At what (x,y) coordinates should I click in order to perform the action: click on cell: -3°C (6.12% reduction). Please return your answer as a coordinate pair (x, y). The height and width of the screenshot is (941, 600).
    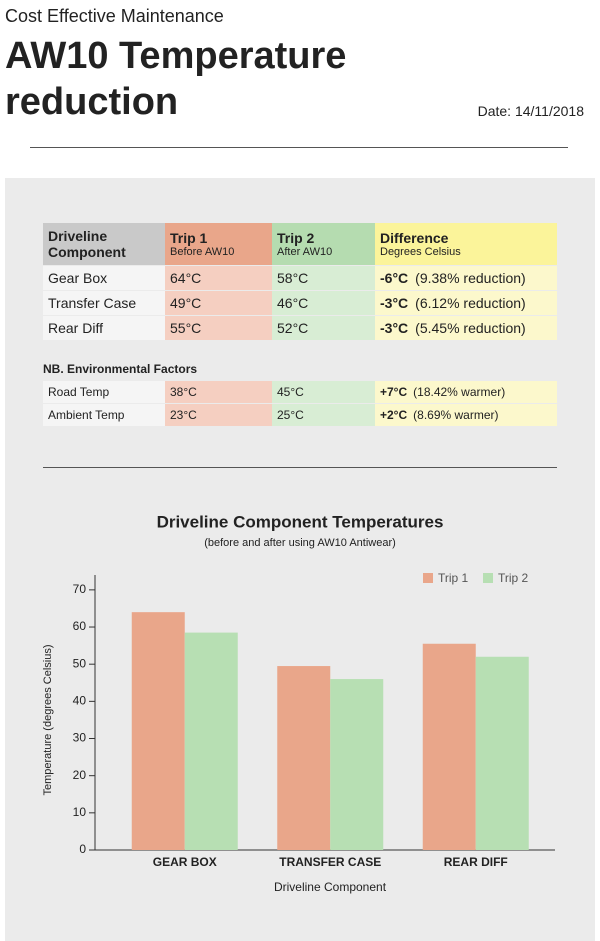
    Looking at the image, I should click on (466, 303).